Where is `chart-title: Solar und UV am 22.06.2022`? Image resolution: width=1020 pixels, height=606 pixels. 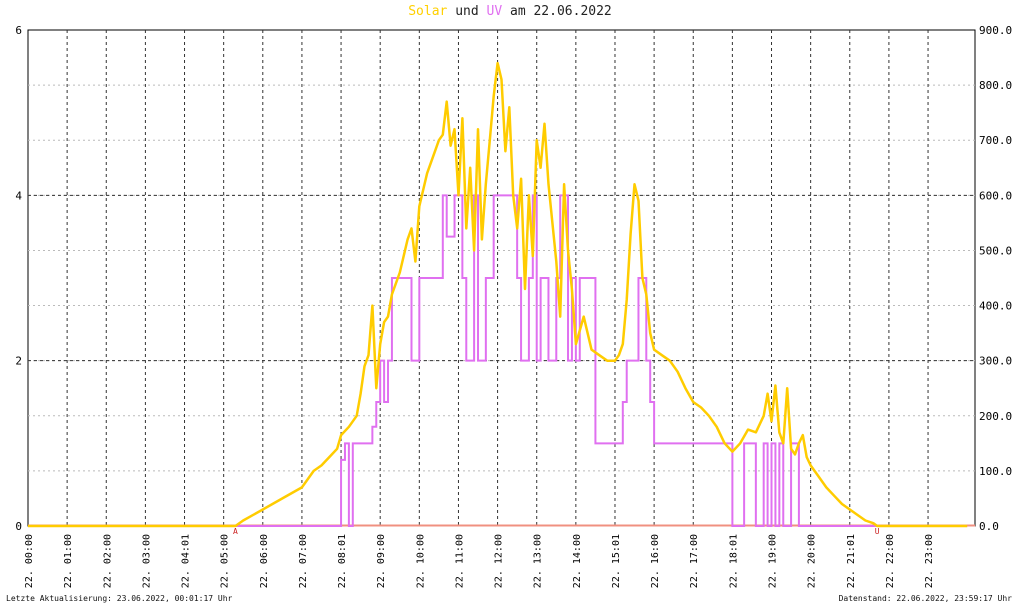
chart-title: Solar und UV am 22.06.2022 is located at coordinates (510, 11).